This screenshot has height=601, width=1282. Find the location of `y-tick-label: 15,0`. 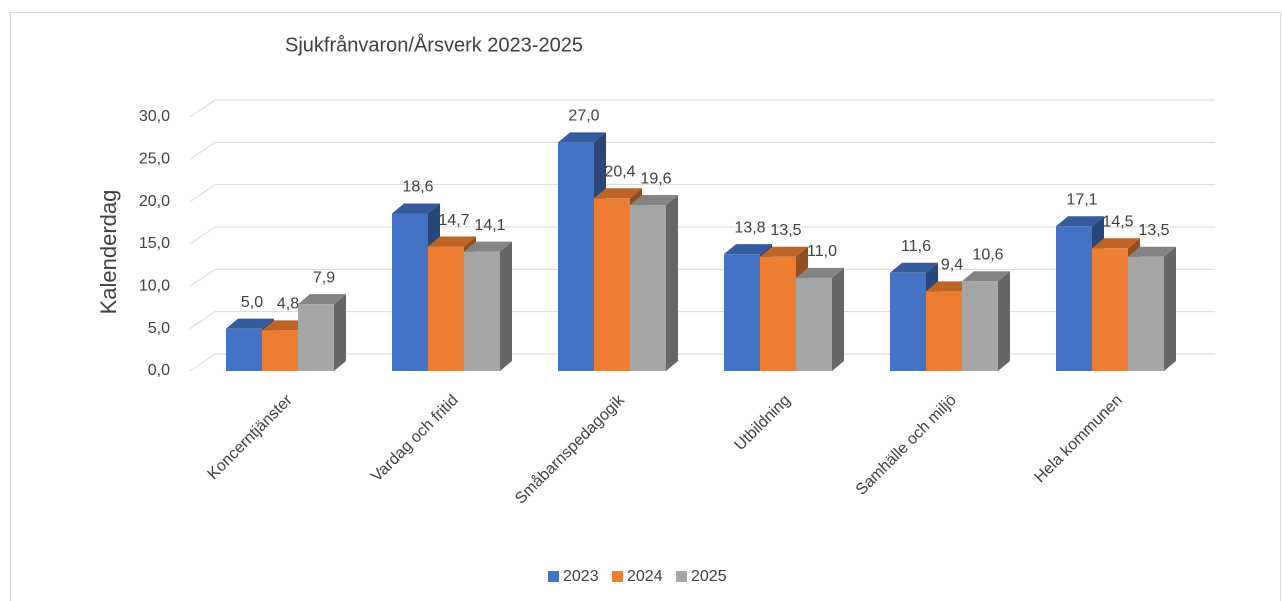

y-tick-label: 15,0 is located at coordinates (154, 243).